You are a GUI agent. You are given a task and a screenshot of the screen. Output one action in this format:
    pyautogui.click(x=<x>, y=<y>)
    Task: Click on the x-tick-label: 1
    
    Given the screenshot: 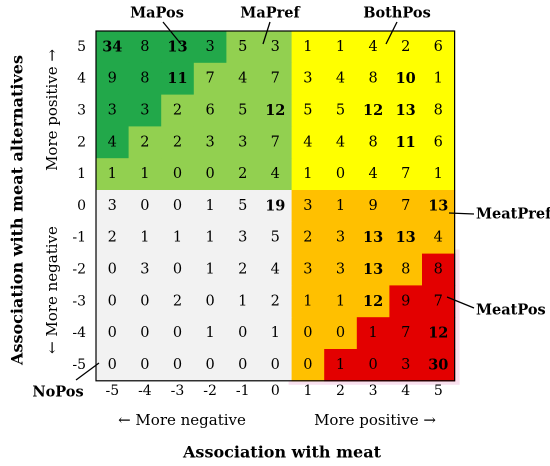 What is the action you would take?
    pyautogui.click(x=307, y=391)
    